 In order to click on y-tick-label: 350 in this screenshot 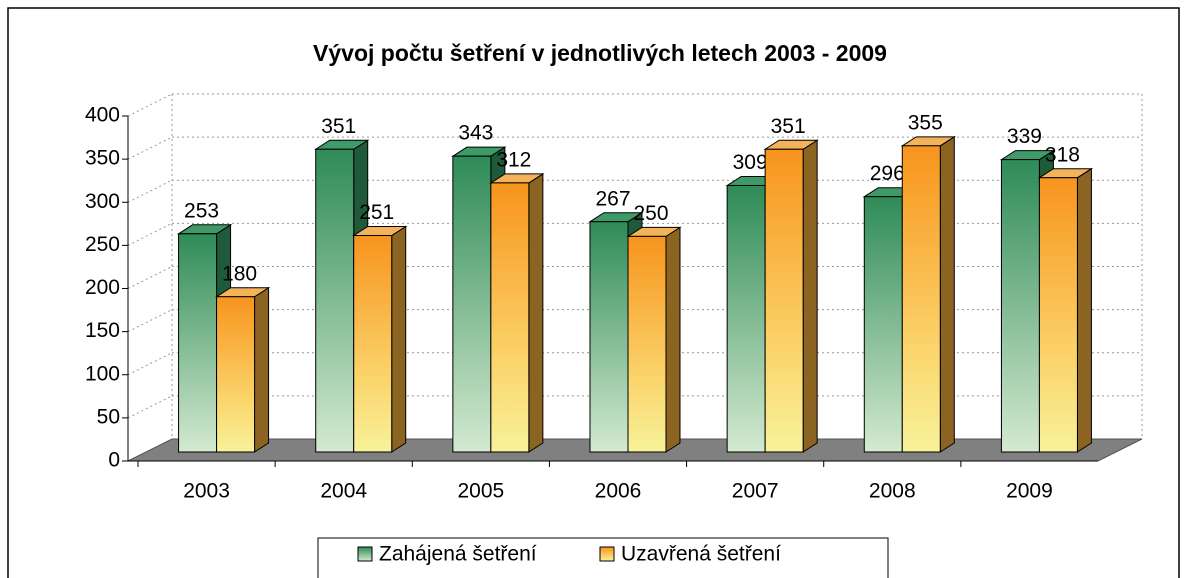, I will do `click(102, 158)`.